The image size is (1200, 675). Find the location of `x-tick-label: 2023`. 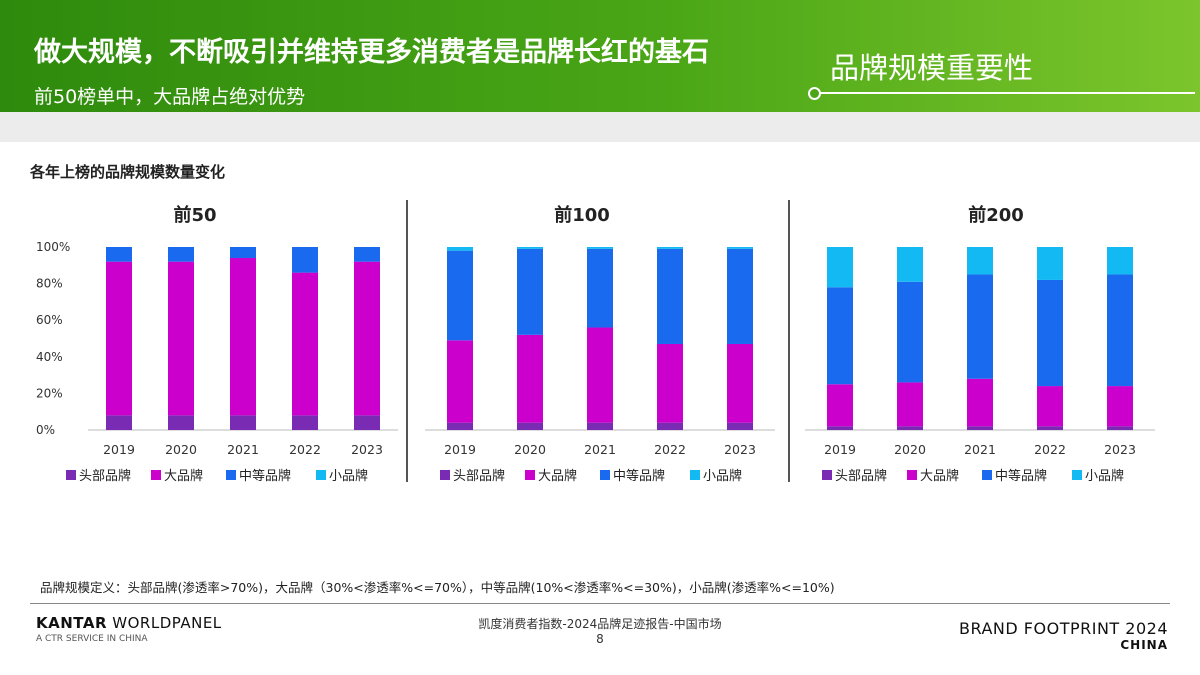

x-tick-label: 2023 is located at coordinates (740, 449).